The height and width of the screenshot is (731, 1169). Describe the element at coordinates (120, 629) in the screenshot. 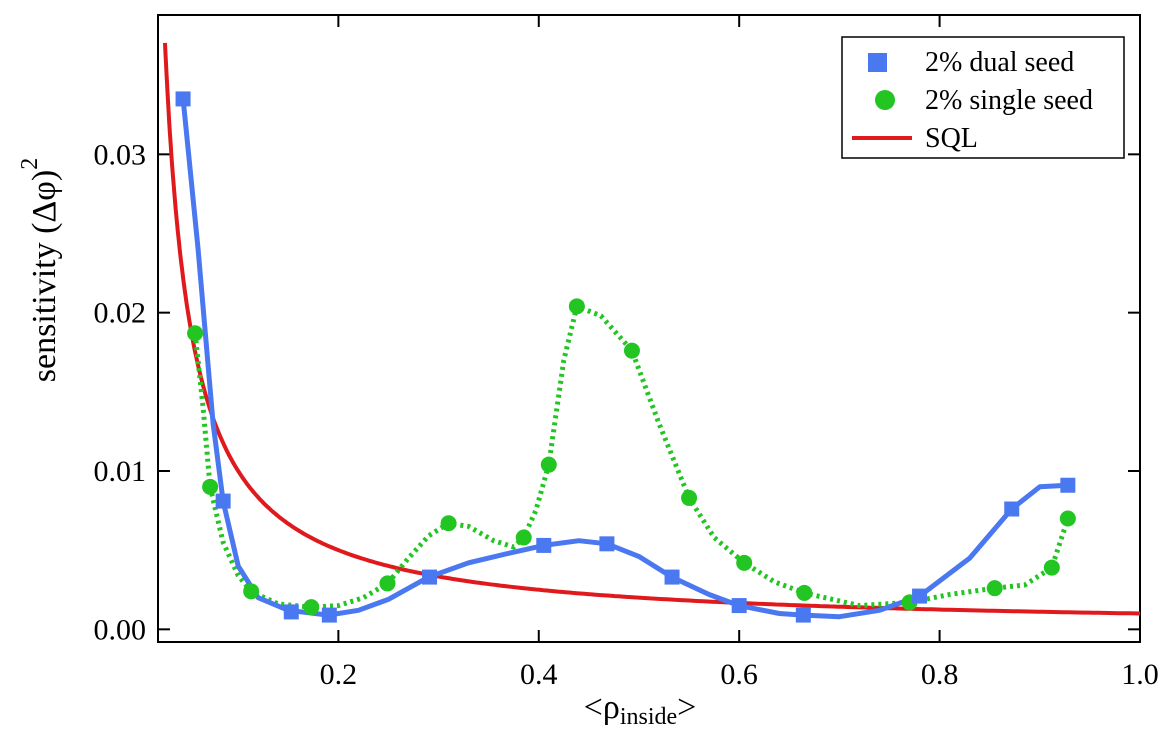

I see `y-tick-label: 0.00` at that location.